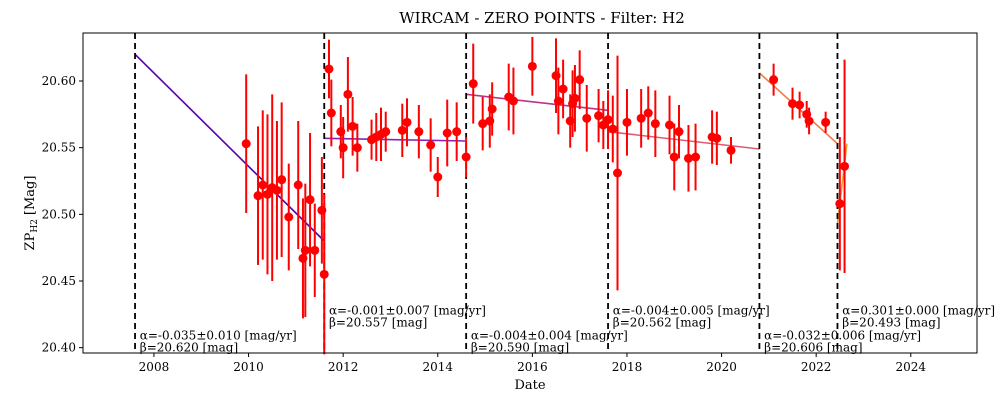 This screenshot has width=1000, height=400. Describe the element at coordinates (35, 226) in the screenshot. I see `y-axis-label-sub: H2` at that location.